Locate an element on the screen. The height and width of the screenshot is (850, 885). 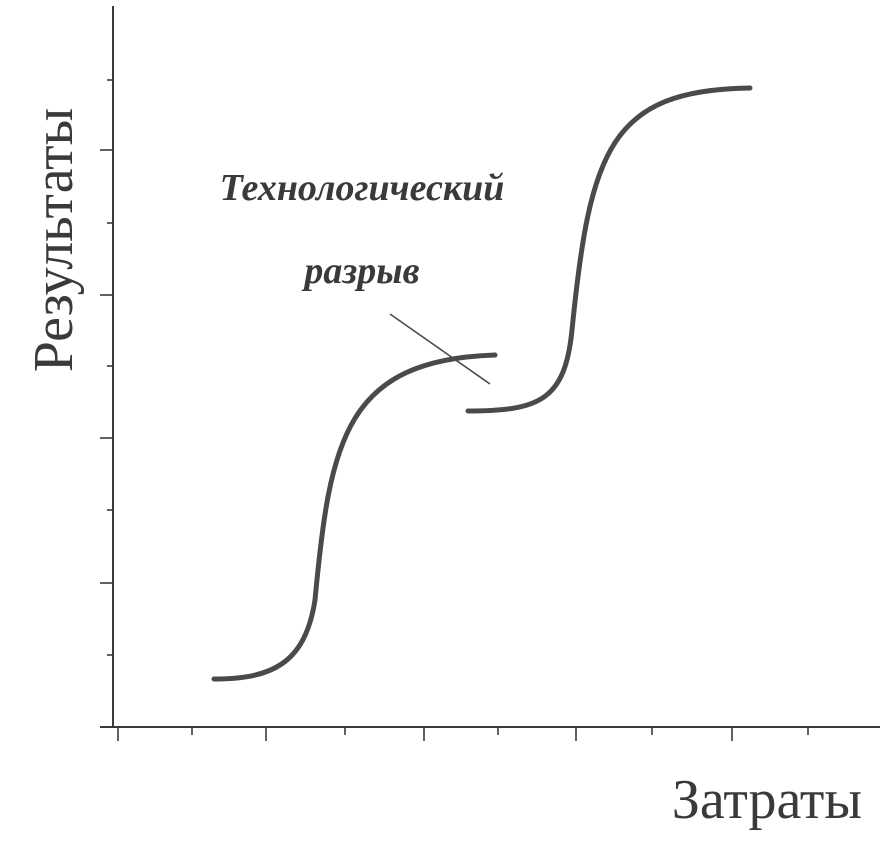
annotation-pointer is located at coordinates (440, 349).